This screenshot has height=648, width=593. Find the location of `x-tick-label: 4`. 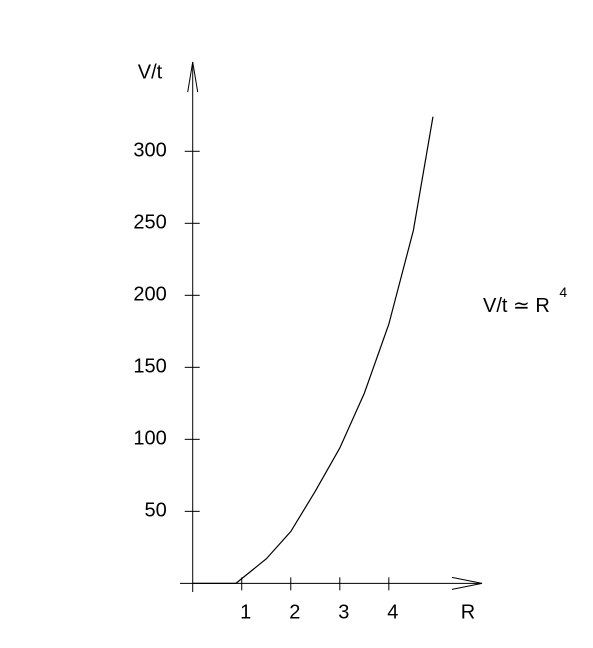

x-tick-label: 4 is located at coordinates (392, 613).